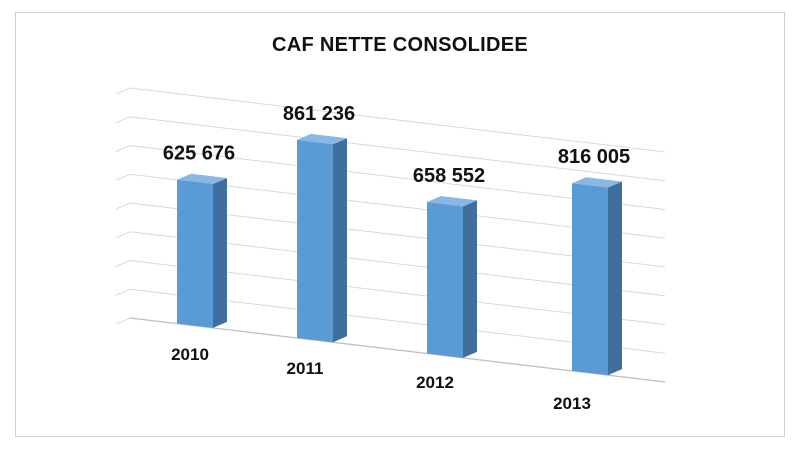 The width and height of the screenshot is (800, 459). What do you see at coordinates (399, 45) in the screenshot?
I see `chart-title: CAF NETTE CONSOLIDEE` at bounding box center [399, 45].